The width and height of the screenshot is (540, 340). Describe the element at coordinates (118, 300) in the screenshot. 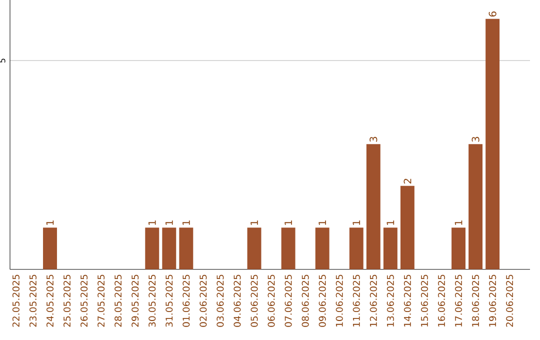

I see `x-tick-label: 28.05.2025` at that location.